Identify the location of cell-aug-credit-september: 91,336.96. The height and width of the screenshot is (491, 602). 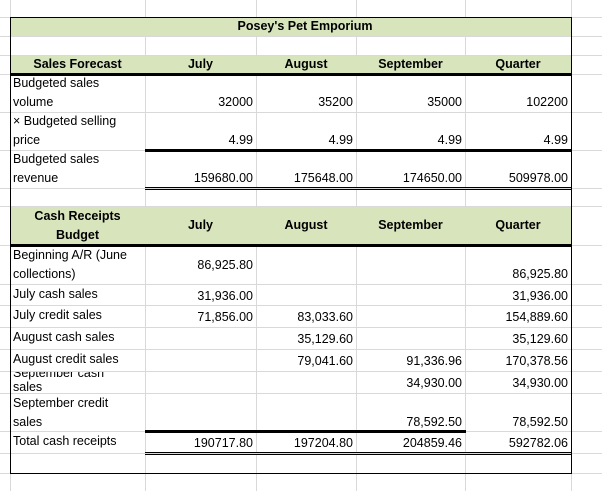
(434, 361).